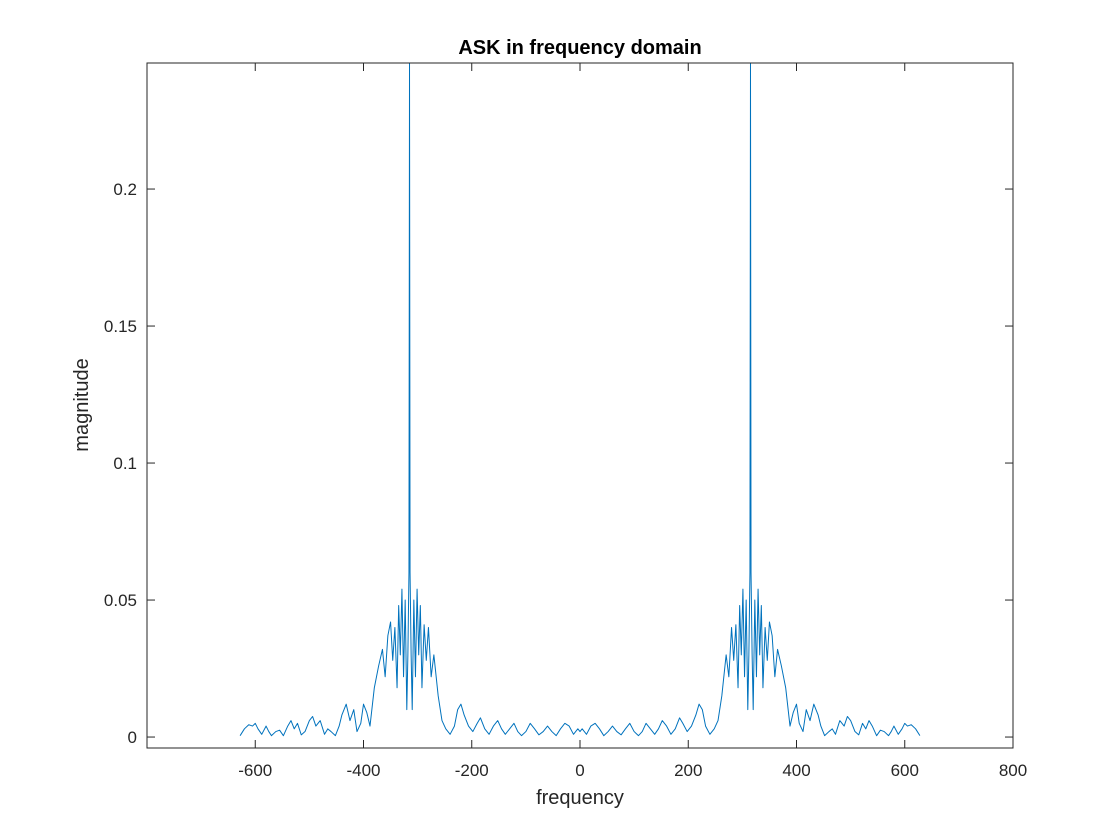 This screenshot has width=1120, height=840. What do you see at coordinates (125, 189) in the screenshot?
I see `y-tick-label: 0.2` at bounding box center [125, 189].